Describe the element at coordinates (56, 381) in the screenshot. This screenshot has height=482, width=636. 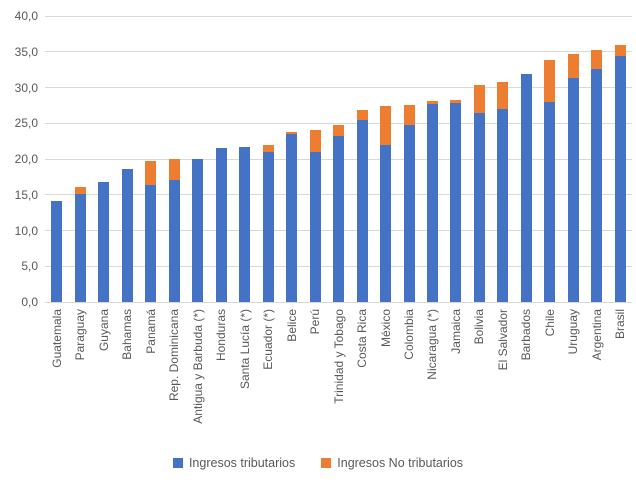
I see `x-axis-label-slot: Guatemala` at that location.